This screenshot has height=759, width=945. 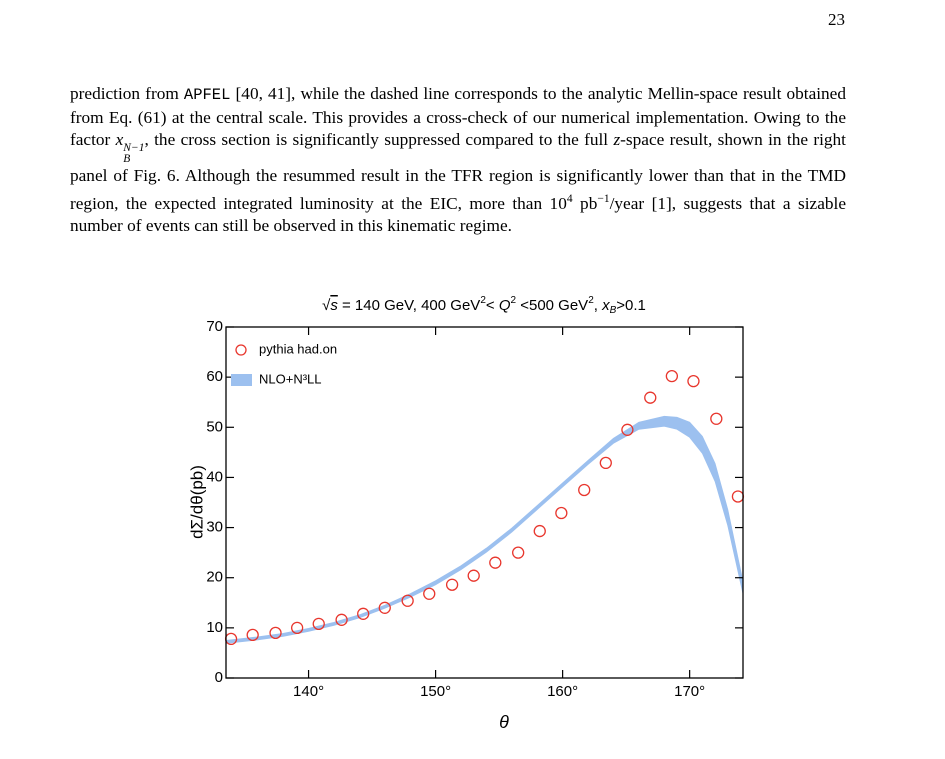 What do you see at coordinates (613, 310) in the screenshot?
I see `title-part: B` at bounding box center [613, 310].